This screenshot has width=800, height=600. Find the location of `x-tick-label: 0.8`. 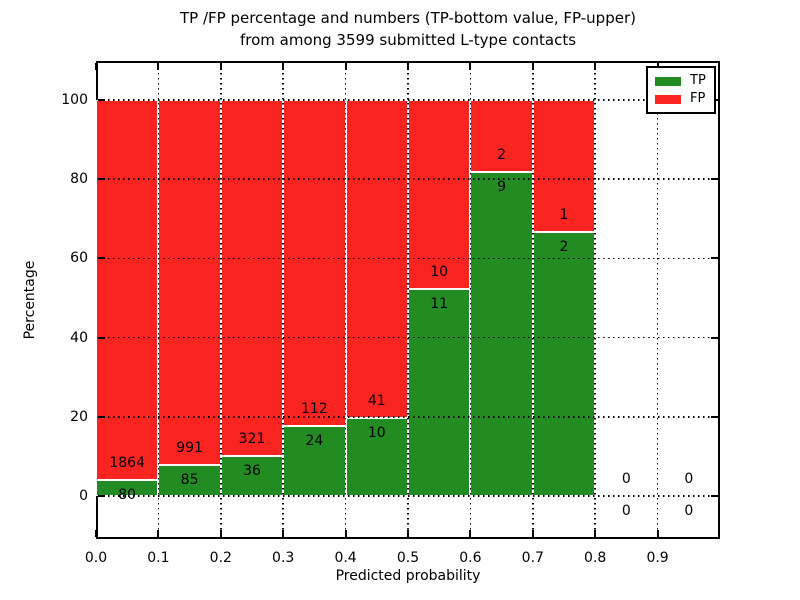

x-tick-label: 0.8 is located at coordinates (595, 558).